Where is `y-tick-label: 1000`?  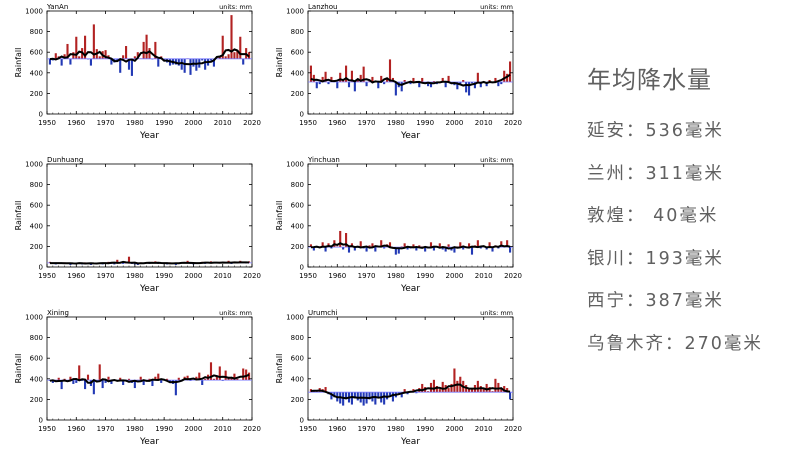
y-tick-label: 1000 is located at coordinates (295, 12).